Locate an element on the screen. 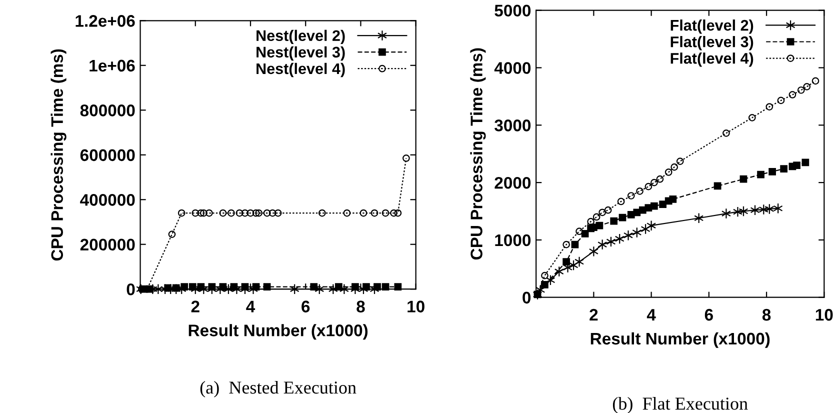 Image resolution: width=835 pixels, height=413 pixels. y-tick-label: 200000 is located at coordinates (107, 244).